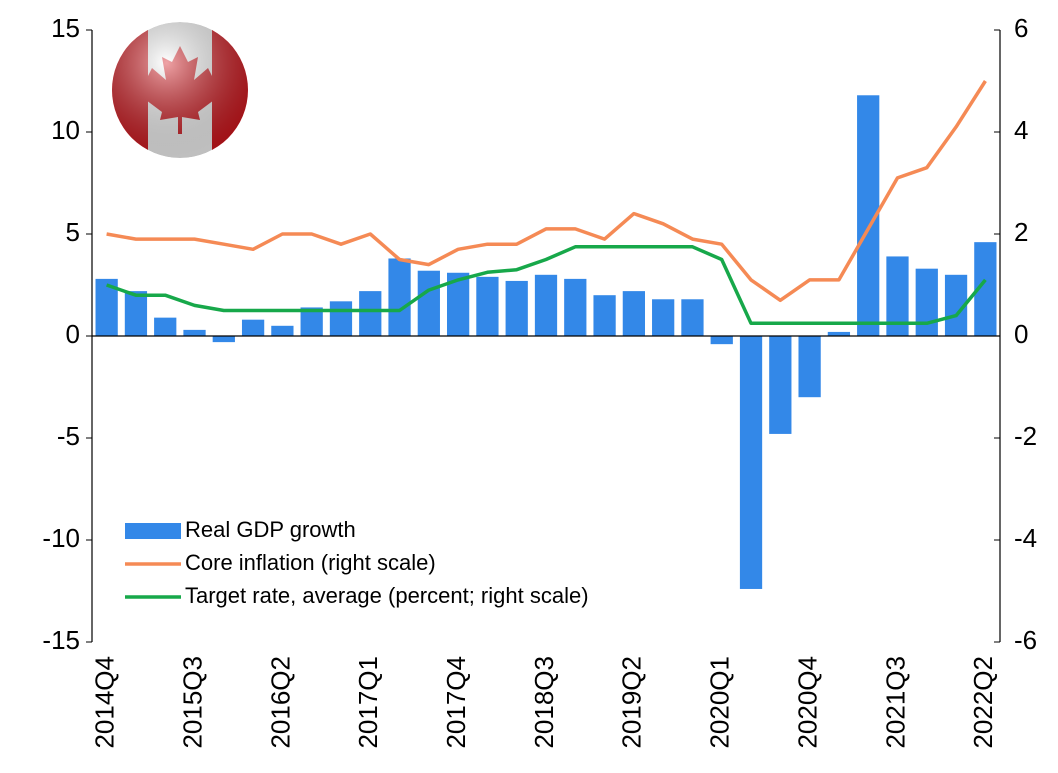 This screenshot has width=1058, height=773. Describe the element at coordinates (456, 702) in the screenshot. I see `x-tick-label: 2017Q4` at that location.